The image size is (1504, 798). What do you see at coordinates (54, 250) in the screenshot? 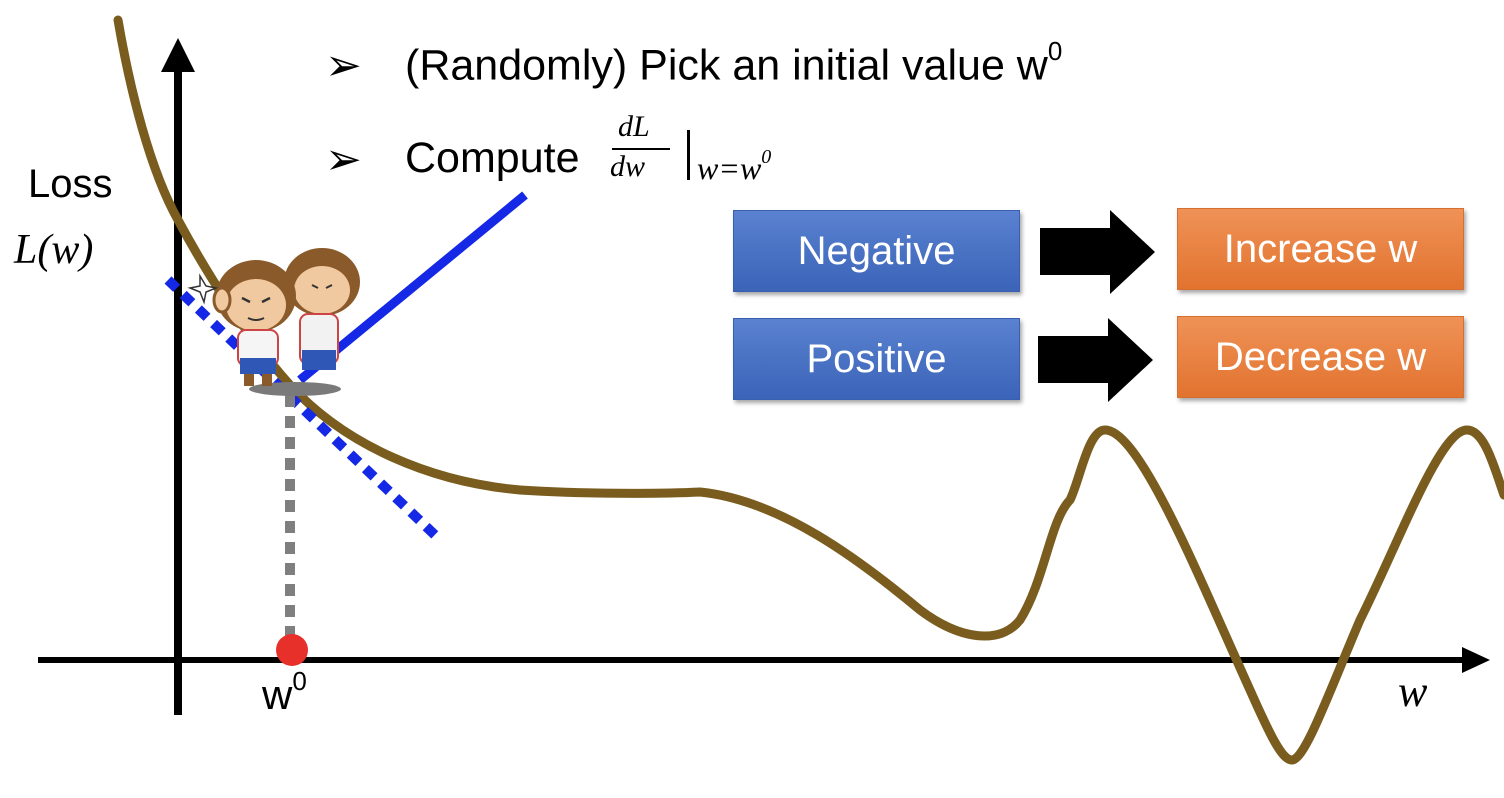
I see `y-axis-function-label: L(w)` at bounding box center [54, 250].